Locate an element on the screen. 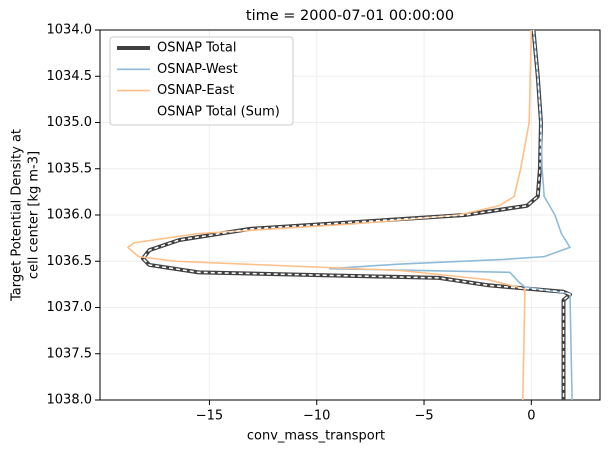  legend-label: OSNAP-West is located at coordinates (197, 69).